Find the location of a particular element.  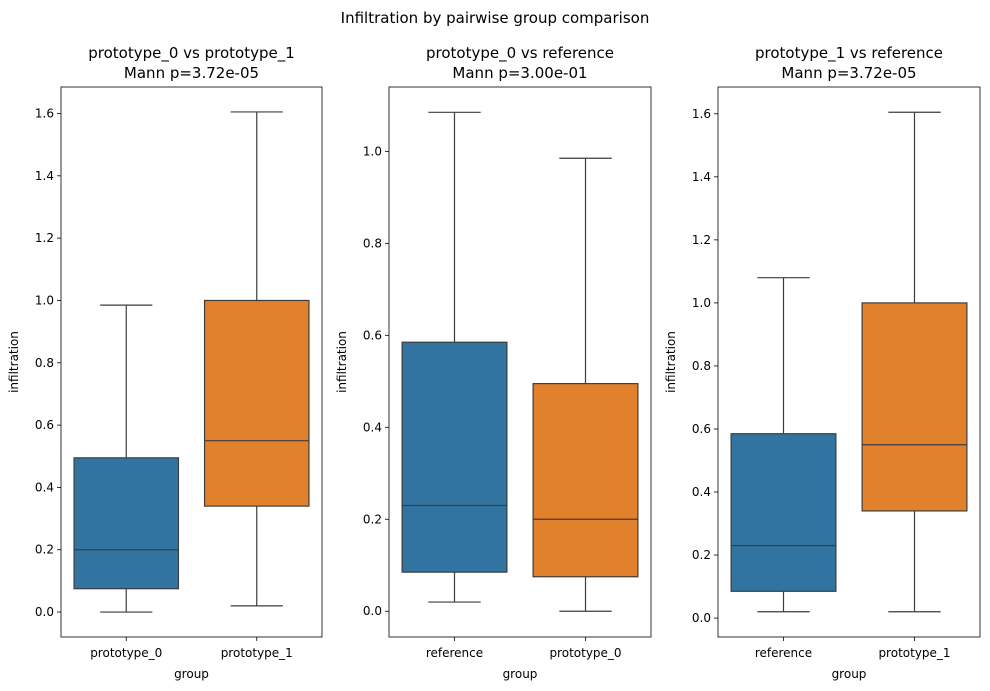

panel-title-line1: prototype_1 vs reference is located at coordinates (849, 53).